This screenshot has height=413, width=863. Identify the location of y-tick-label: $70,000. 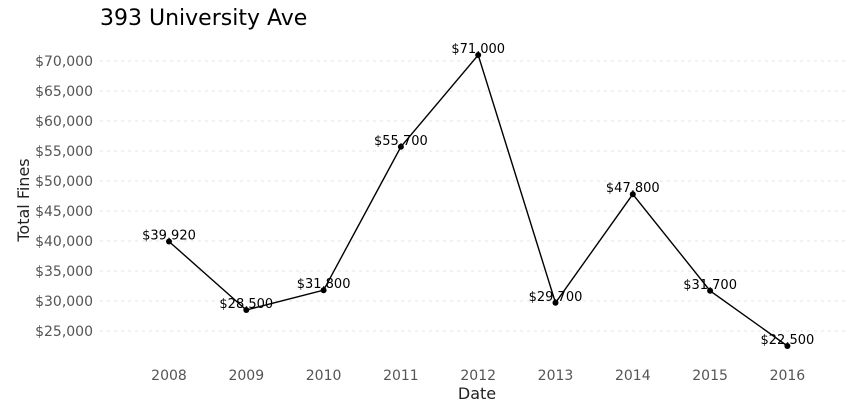
(64, 62).